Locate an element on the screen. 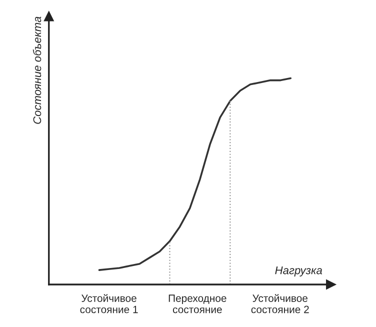  y-axis-title: Состояние объекта is located at coordinates (37, 70).